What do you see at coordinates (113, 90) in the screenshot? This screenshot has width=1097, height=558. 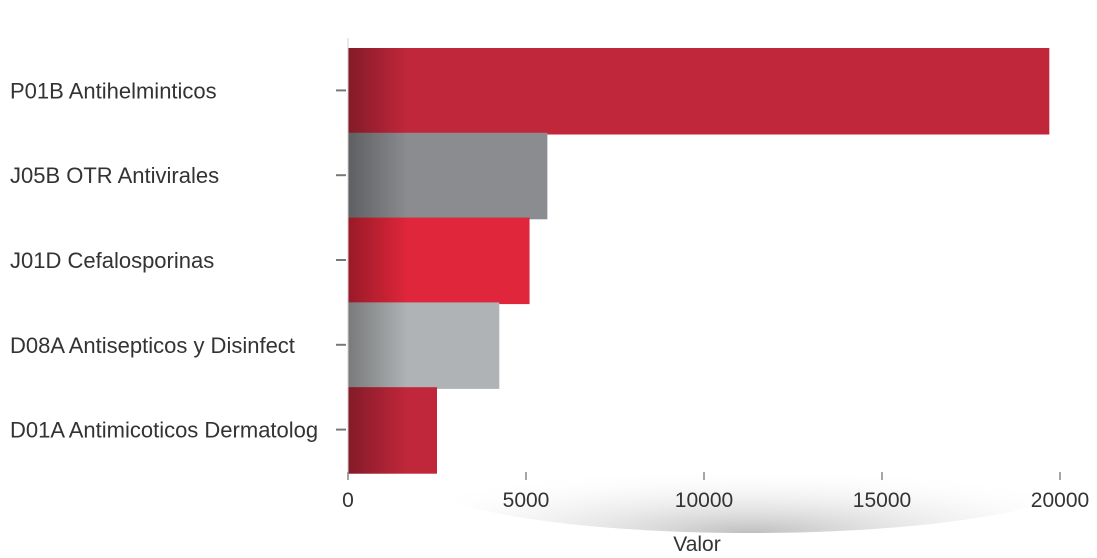 I see `category-label: P01B Antihelminticos` at bounding box center [113, 90].